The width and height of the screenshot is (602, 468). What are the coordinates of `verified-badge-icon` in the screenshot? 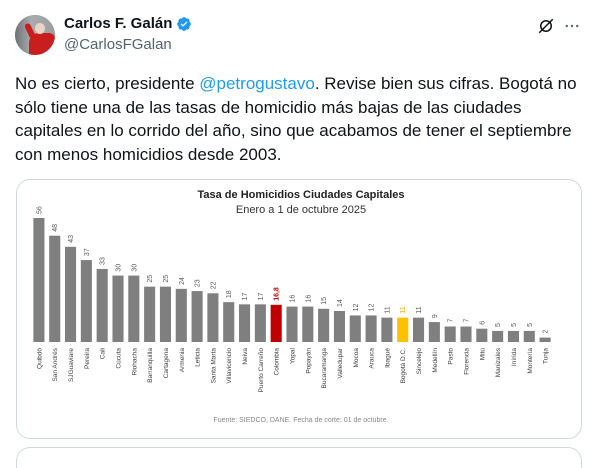 It's located at (184, 24).